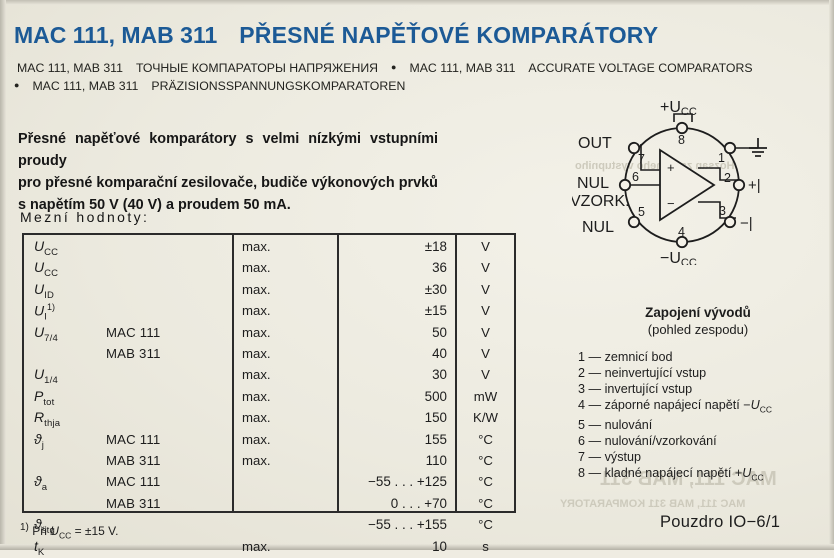 Image resolution: width=834 pixels, height=558 pixels. What do you see at coordinates (485, 418) in the screenshot?
I see `row-unit: K/W` at bounding box center [485, 418].